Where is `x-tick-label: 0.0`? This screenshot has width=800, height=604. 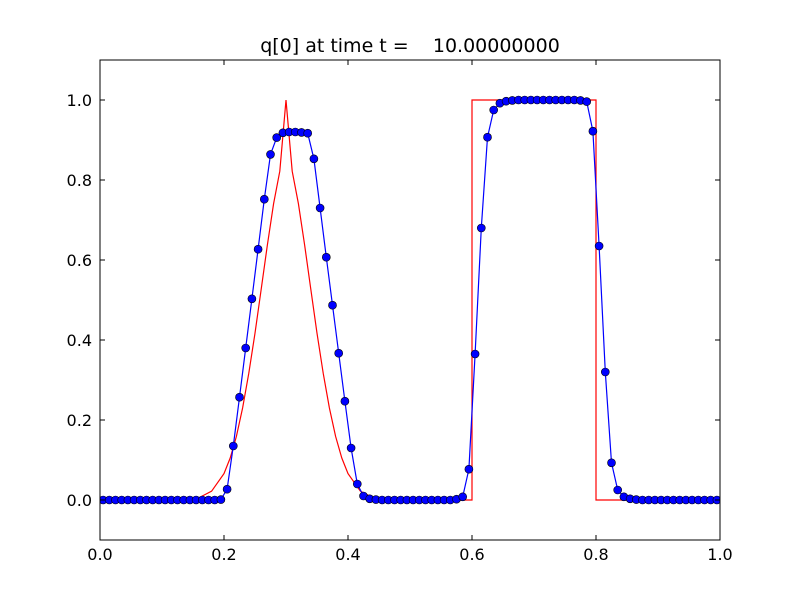 x-tick-label: 0.0 is located at coordinates (99, 554).